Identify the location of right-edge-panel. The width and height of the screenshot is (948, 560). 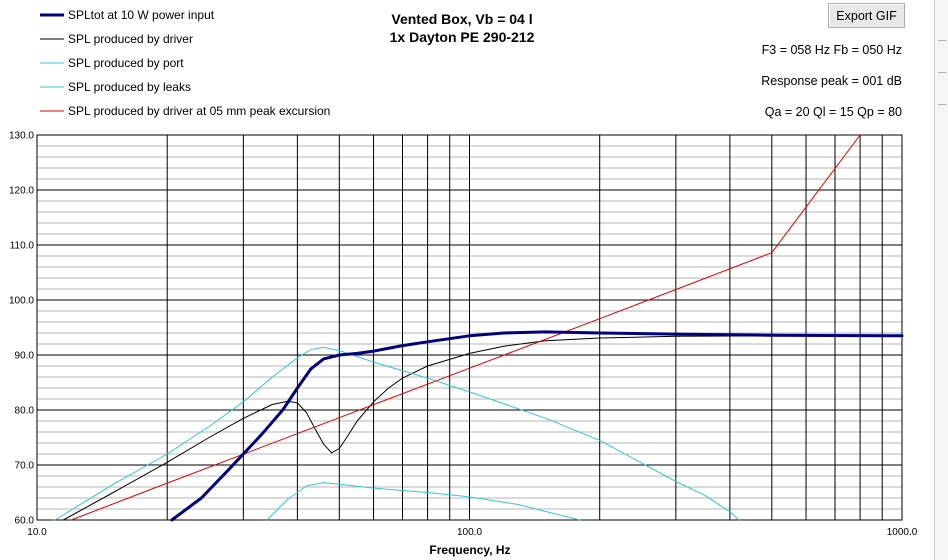
(941, 280).